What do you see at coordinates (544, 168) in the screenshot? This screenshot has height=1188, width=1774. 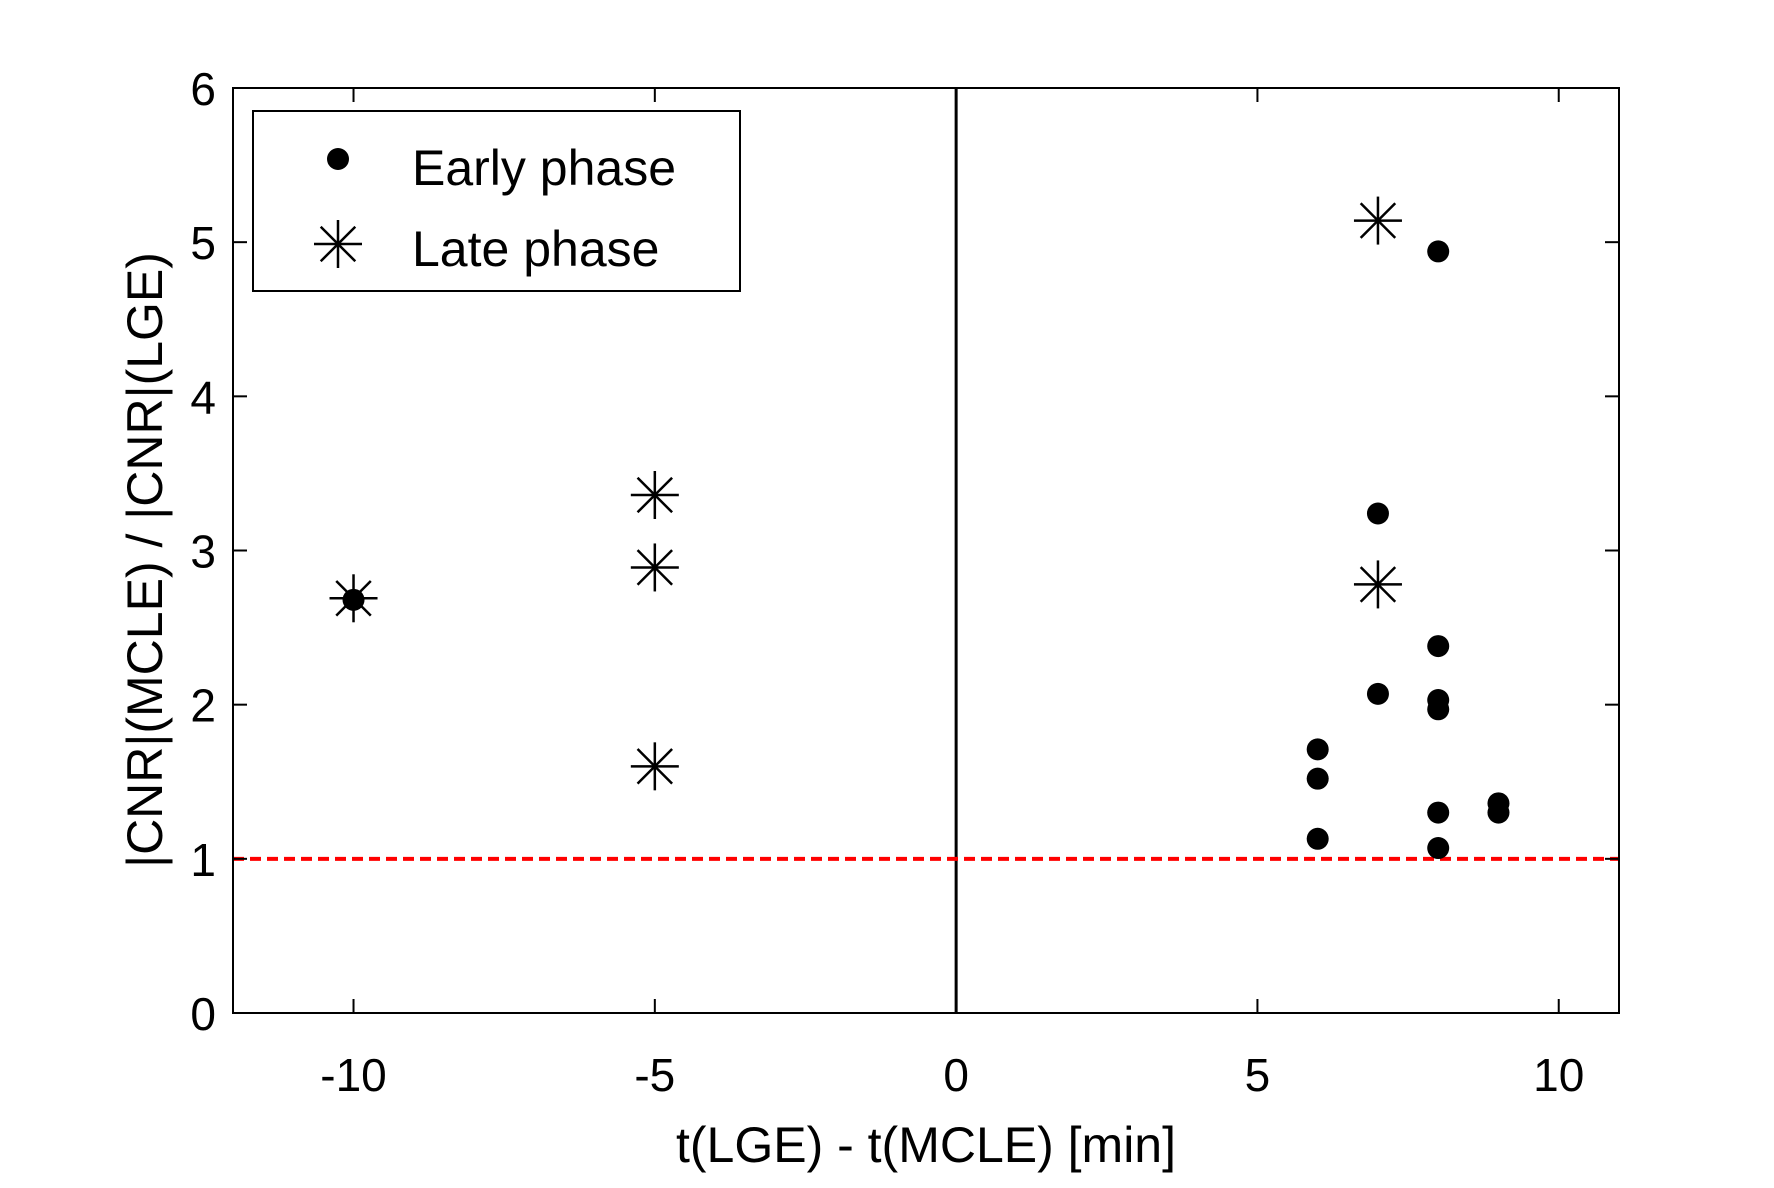 I see `legend-label-early-phase: Early phase` at bounding box center [544, 168].